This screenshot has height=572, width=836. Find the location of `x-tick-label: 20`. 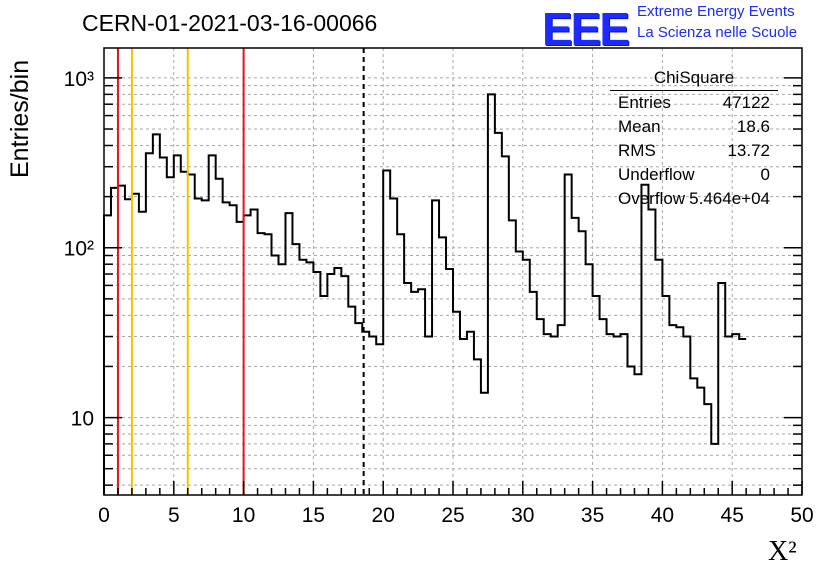

x-tick-label: 20 is located at coordinates (383, 515).